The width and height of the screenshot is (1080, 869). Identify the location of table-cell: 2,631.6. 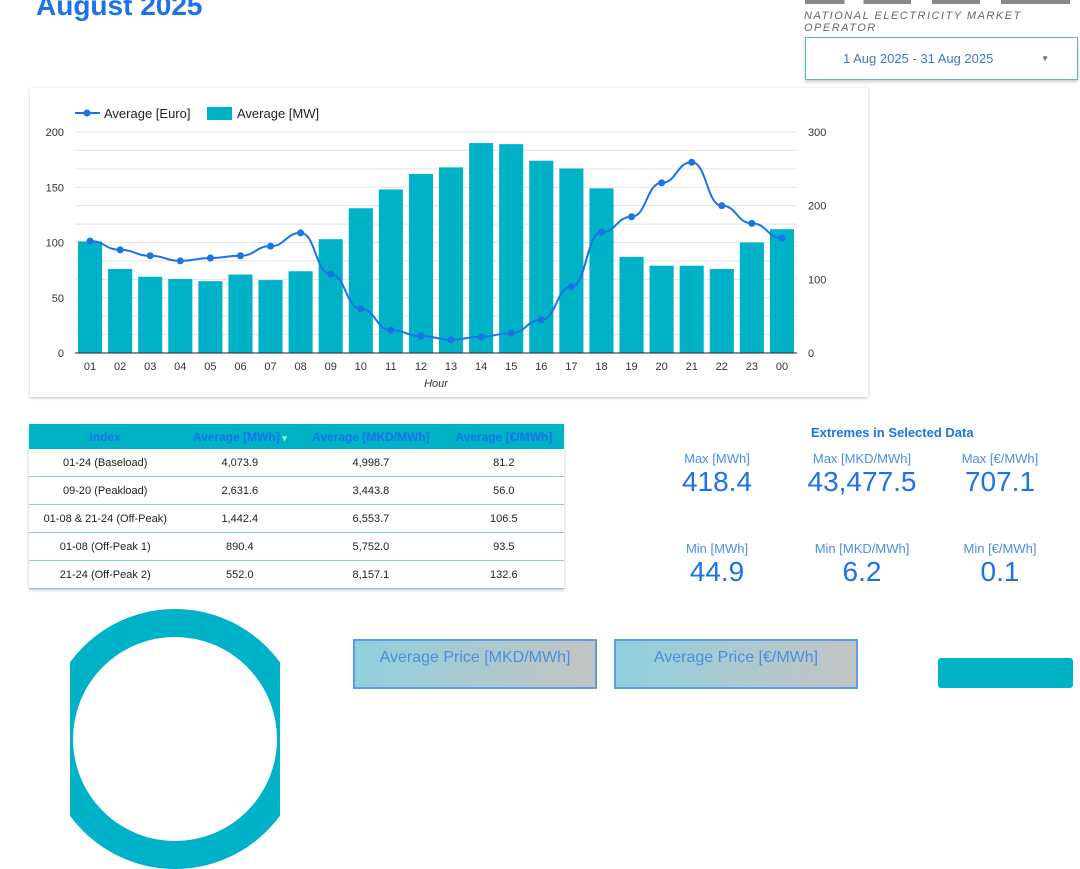
(240, 490).